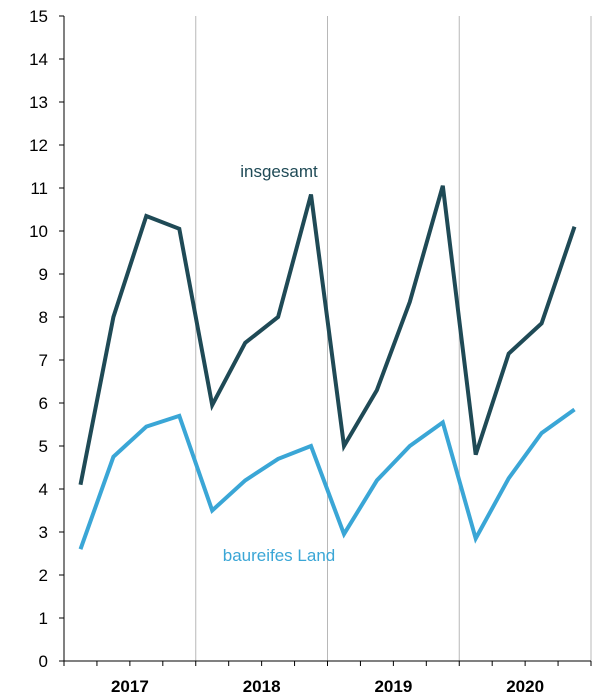 The image size is (596, 700). What do you see at coordinates (262, 686) in the screenshot?
I see `x-year-label: 2018` at bounding box center [262, 686].